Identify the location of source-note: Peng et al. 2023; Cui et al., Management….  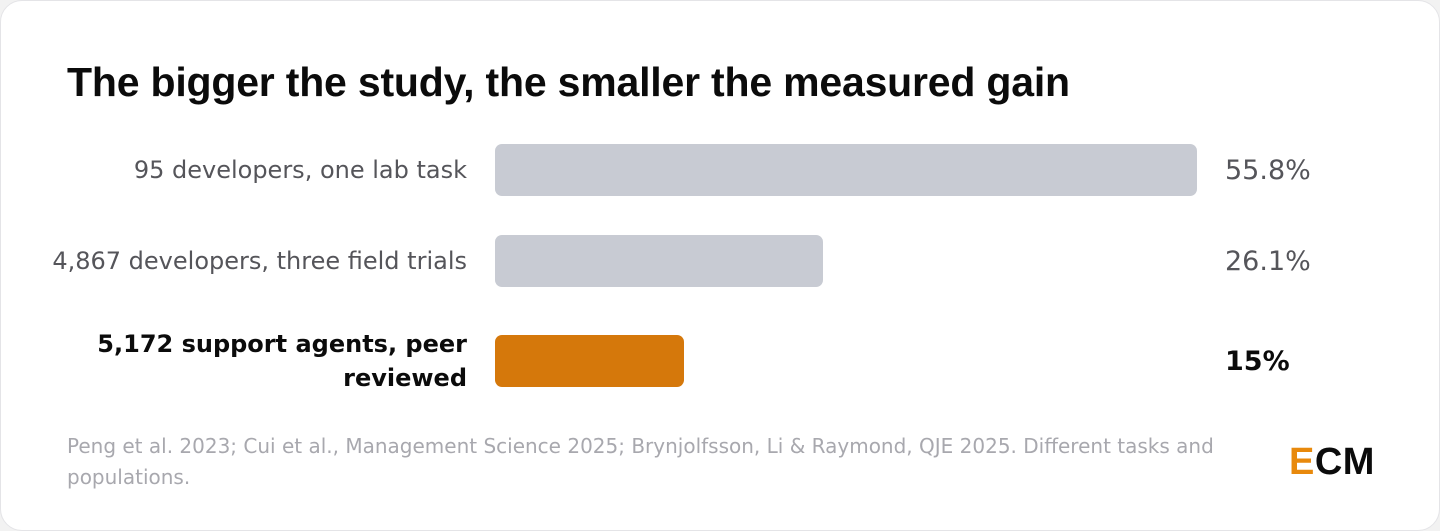
(640, 461).